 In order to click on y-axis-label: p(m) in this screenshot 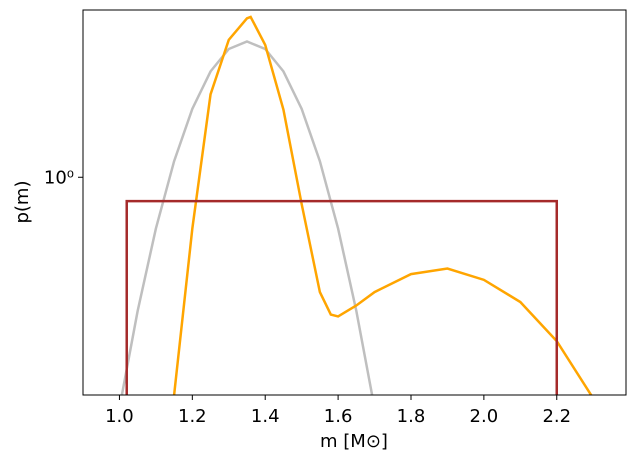, I will do `click(22, 201)`.